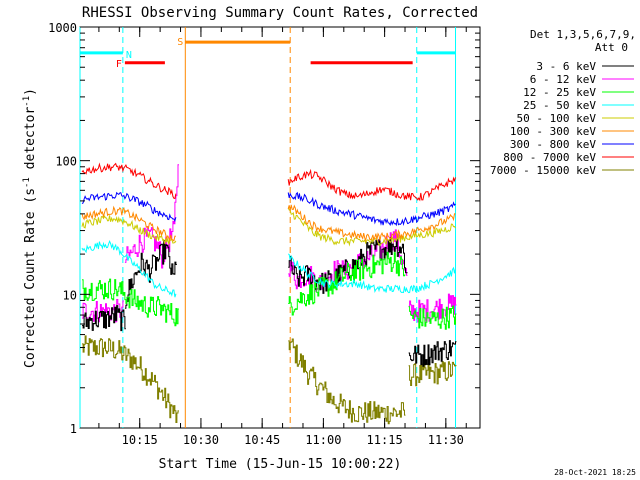 This screenshot has width=640, height=480. I want to click on legend-label: 100 - 300 keV, so click(553, 131).